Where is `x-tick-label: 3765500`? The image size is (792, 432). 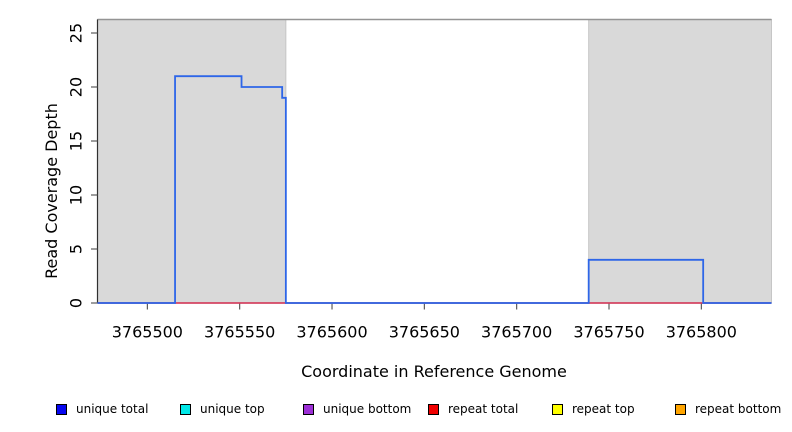
x-tick-label: 3765500 is located at coordinates (147, 332).